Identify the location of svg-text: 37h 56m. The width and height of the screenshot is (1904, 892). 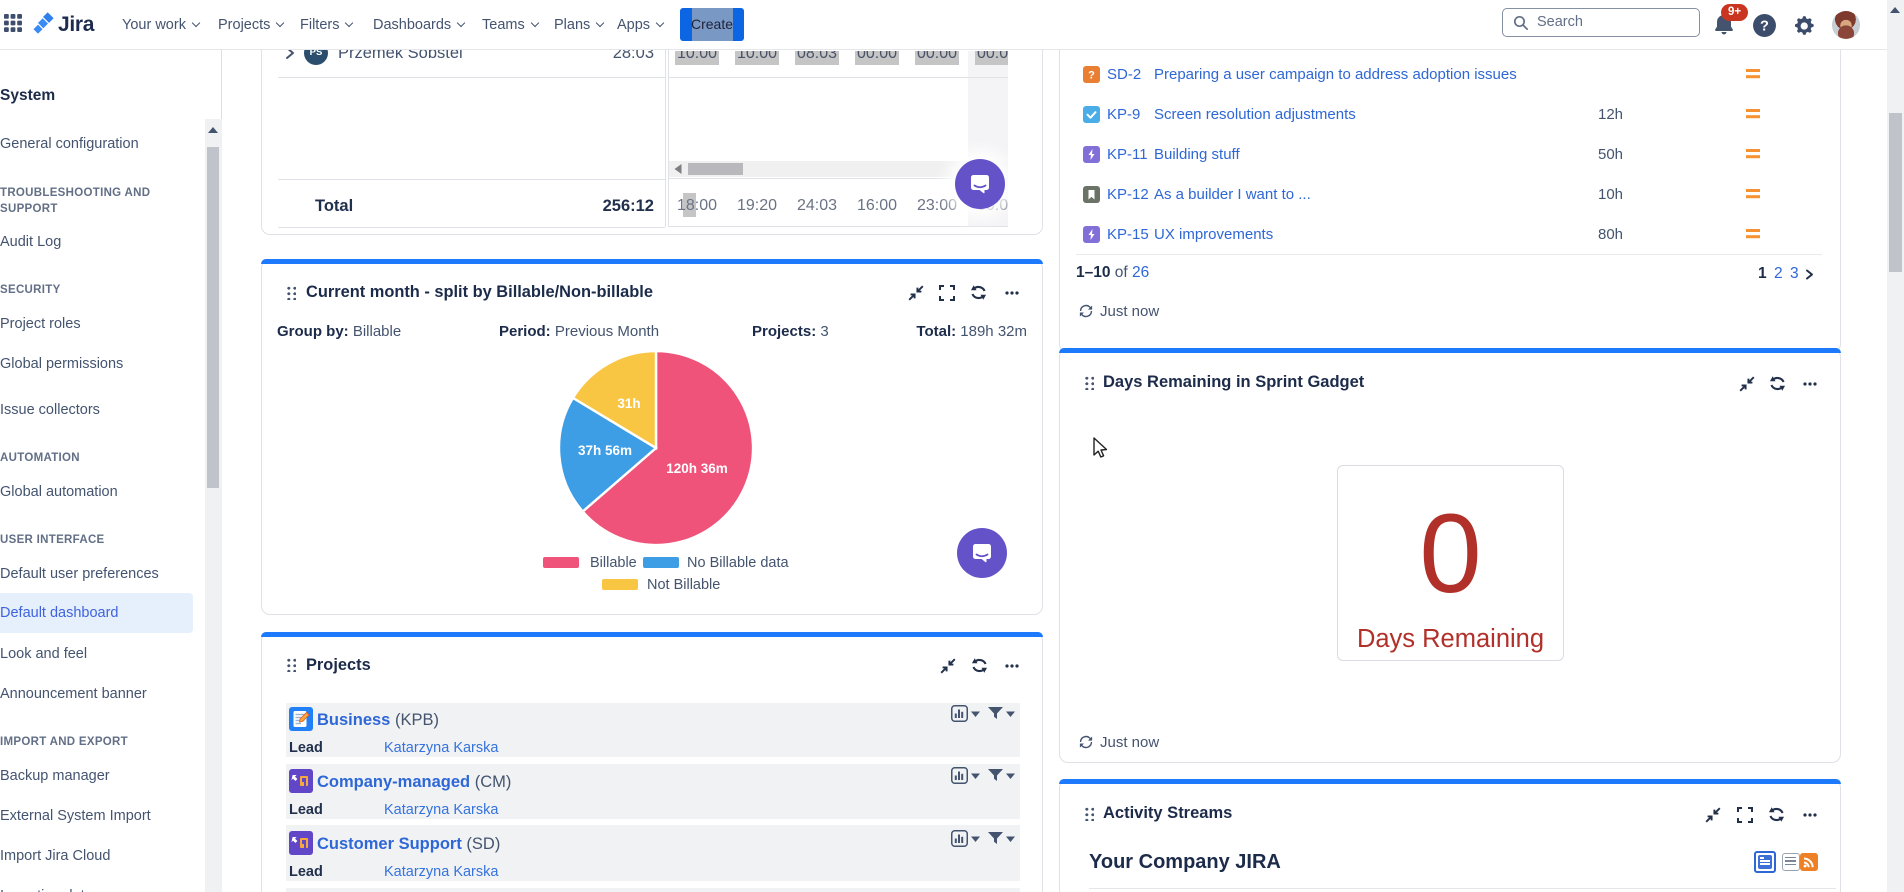
(605, 450).